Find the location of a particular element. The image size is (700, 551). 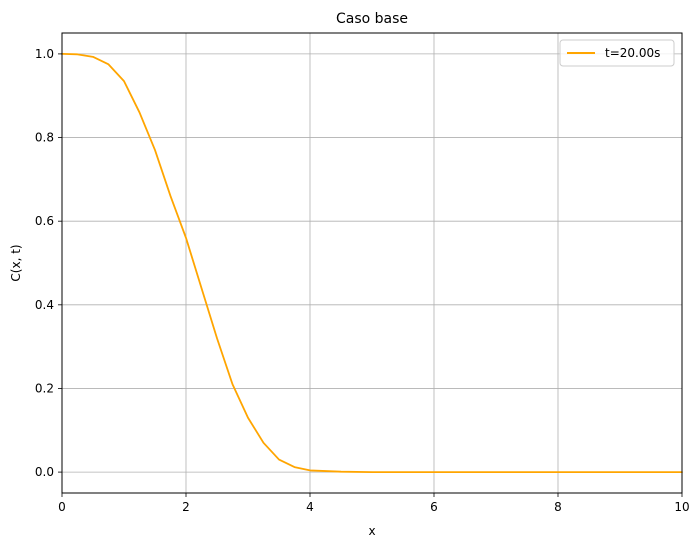

x-tick-label: 8 is located at coordinates (558, 507).